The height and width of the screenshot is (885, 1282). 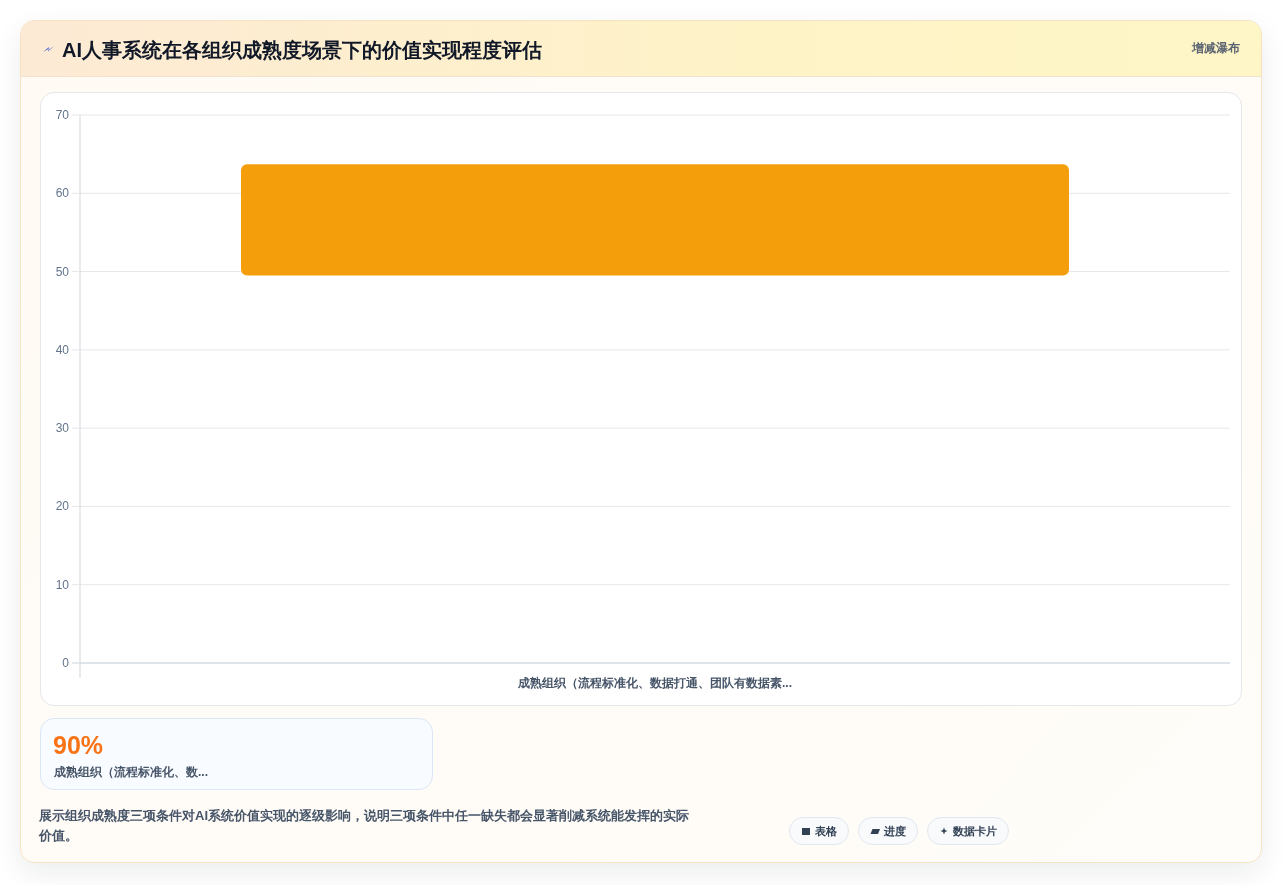 I want to click on text: 展示组织成熟度三项条件对AI系统价值实现的逐级影响，说明三项条件中任一缺失都会显著削减系统能发挥的实际价值。, so click(x=364, y=826).